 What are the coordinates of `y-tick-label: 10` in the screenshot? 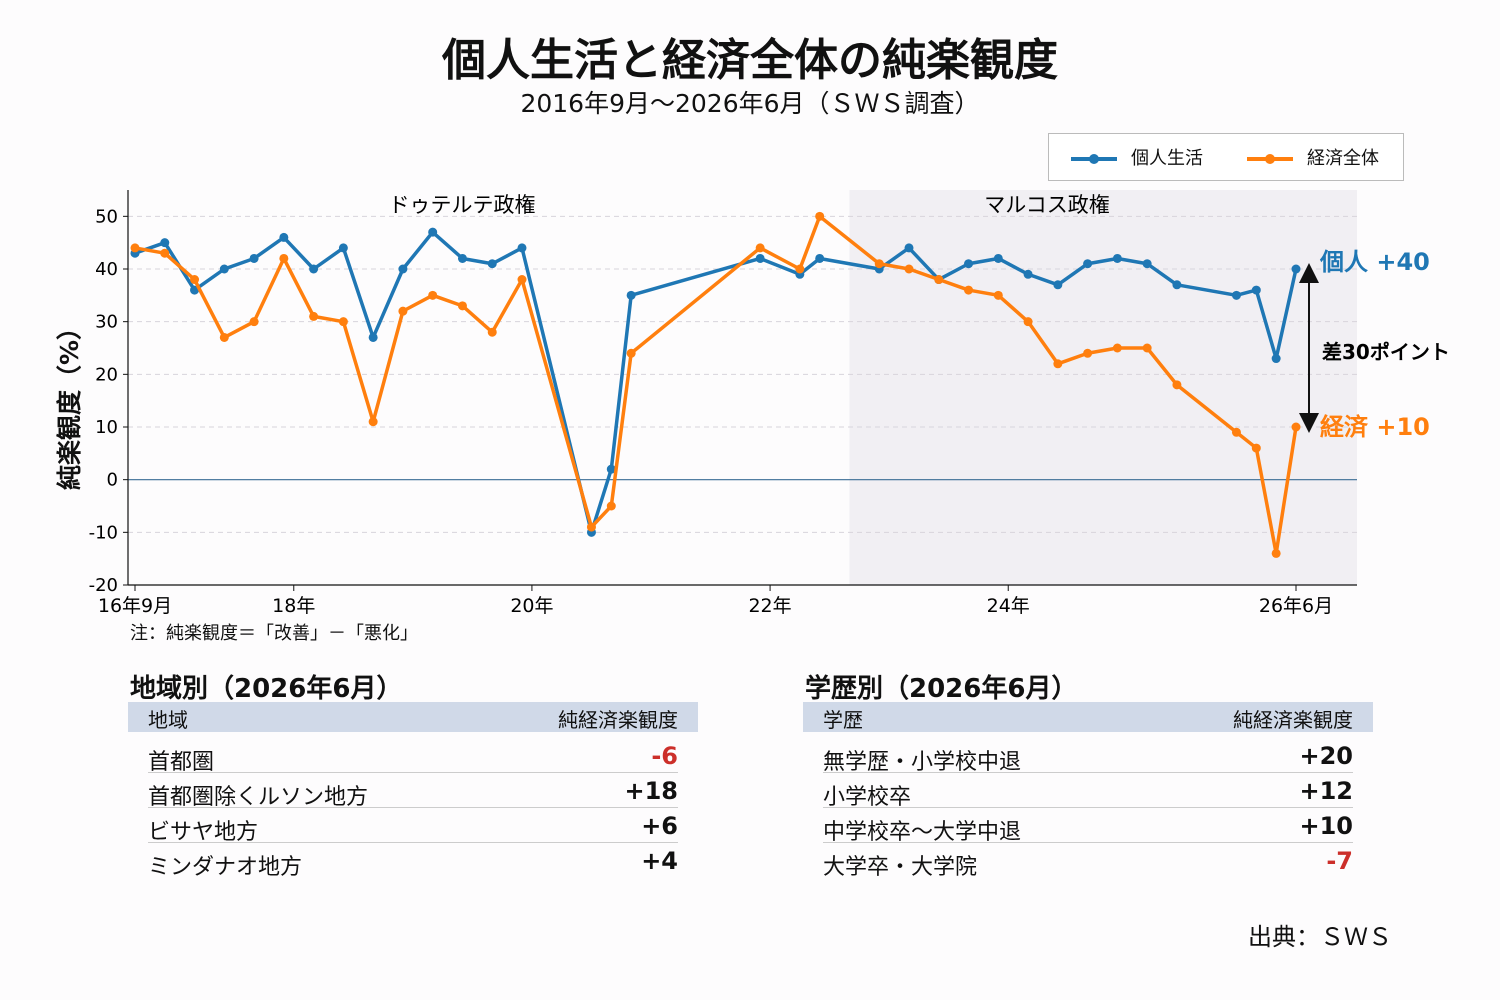 It's located at (106, 427).